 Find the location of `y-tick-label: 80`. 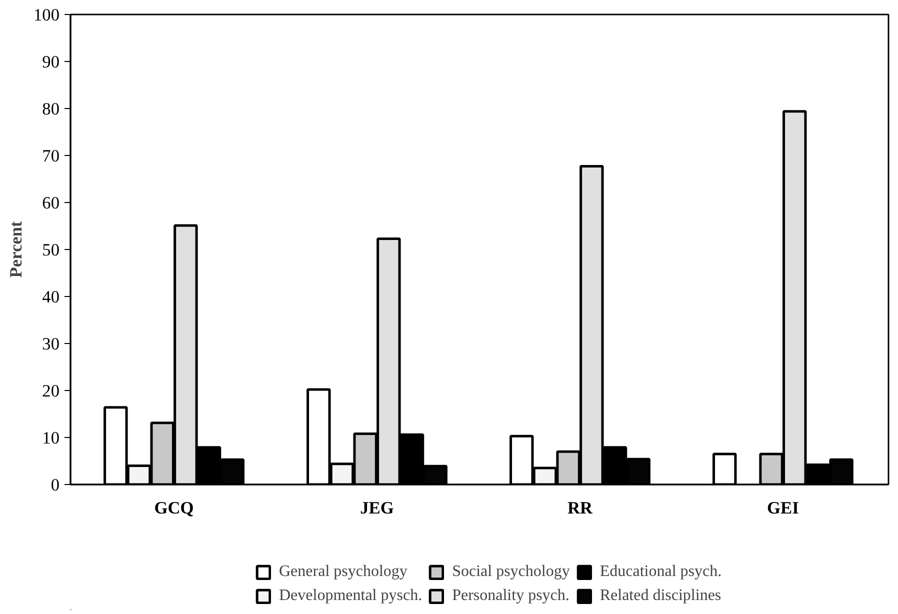

y-tick-label: 80 is located at coordinates (51, 109).